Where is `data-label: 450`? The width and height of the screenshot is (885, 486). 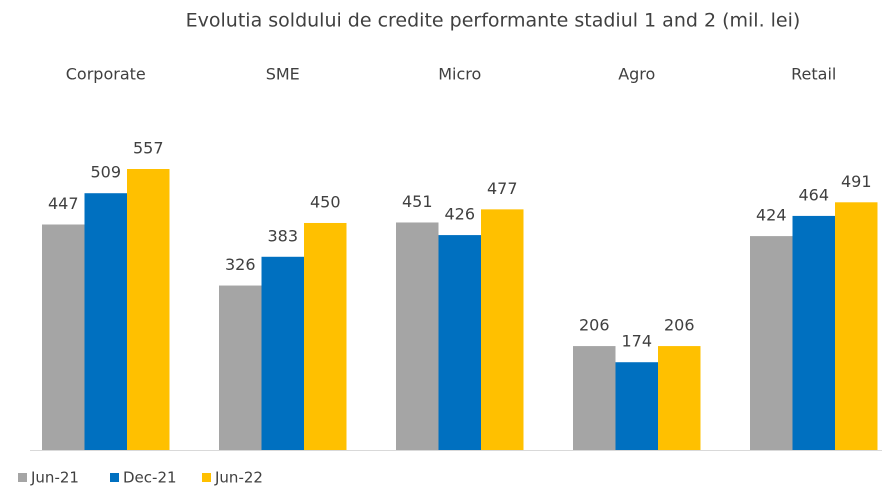 data-label: 450 is located at coordinates (325, 201).